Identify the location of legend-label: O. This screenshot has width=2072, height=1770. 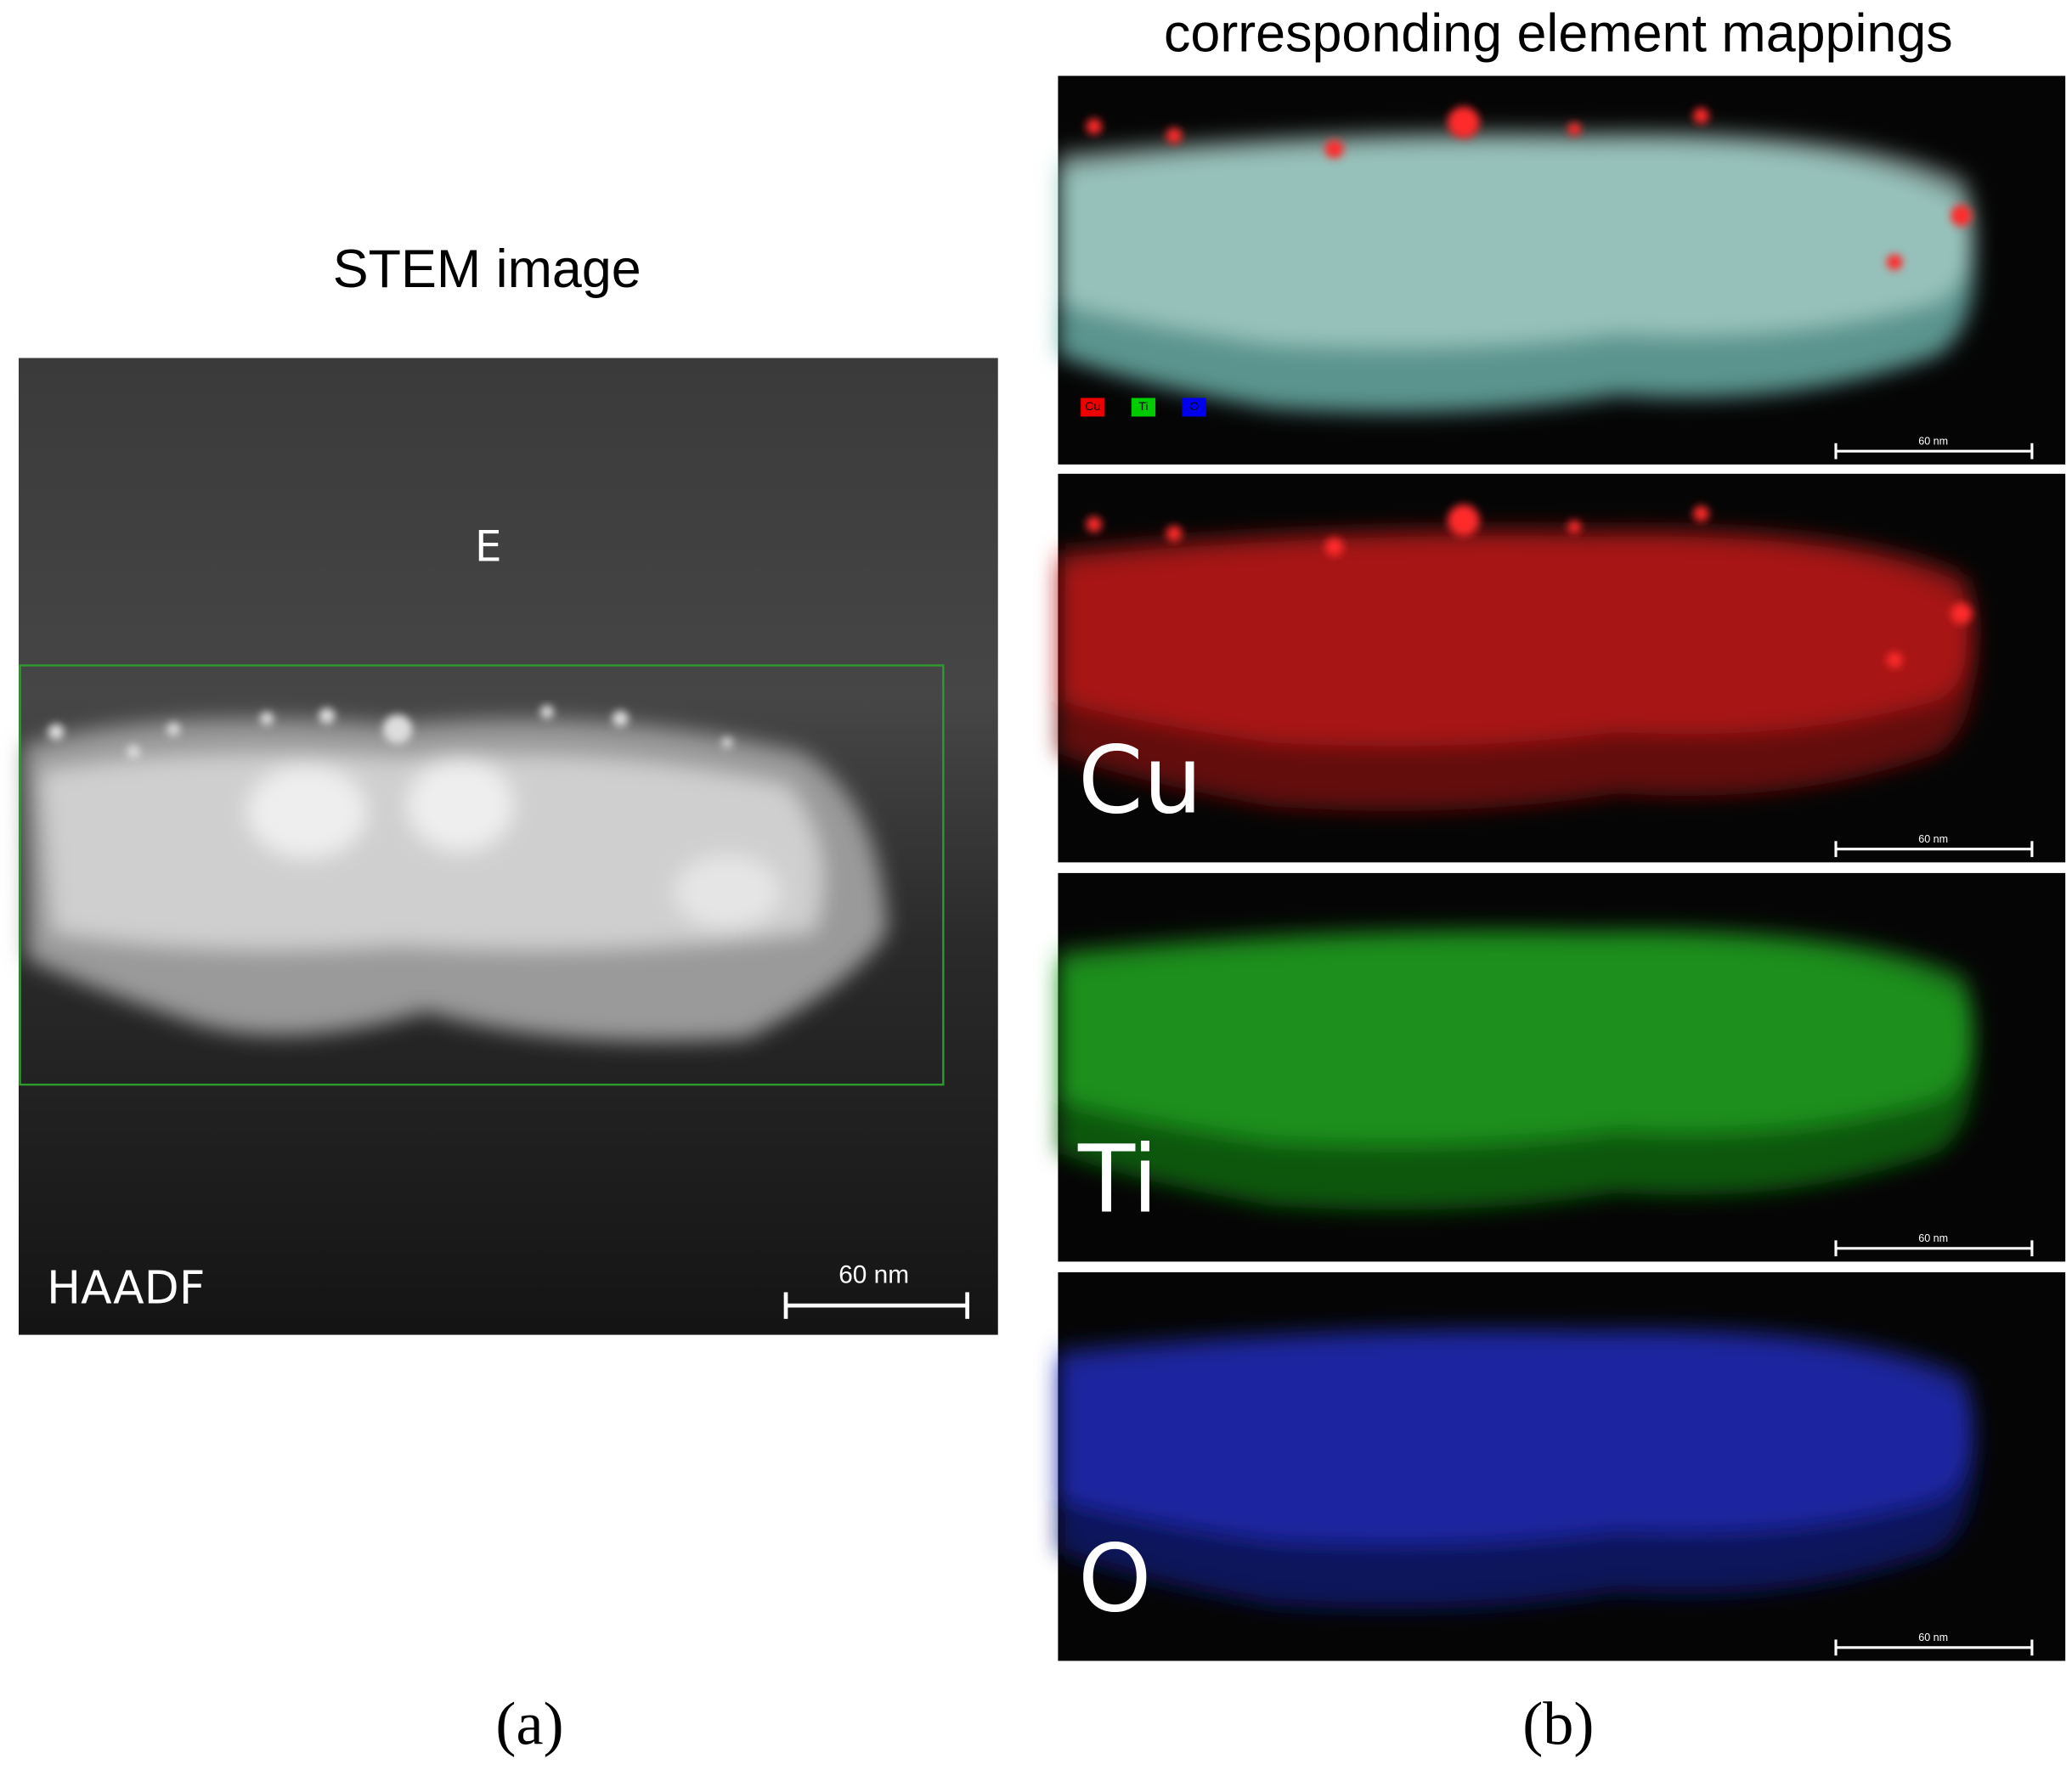
(1194, 406).